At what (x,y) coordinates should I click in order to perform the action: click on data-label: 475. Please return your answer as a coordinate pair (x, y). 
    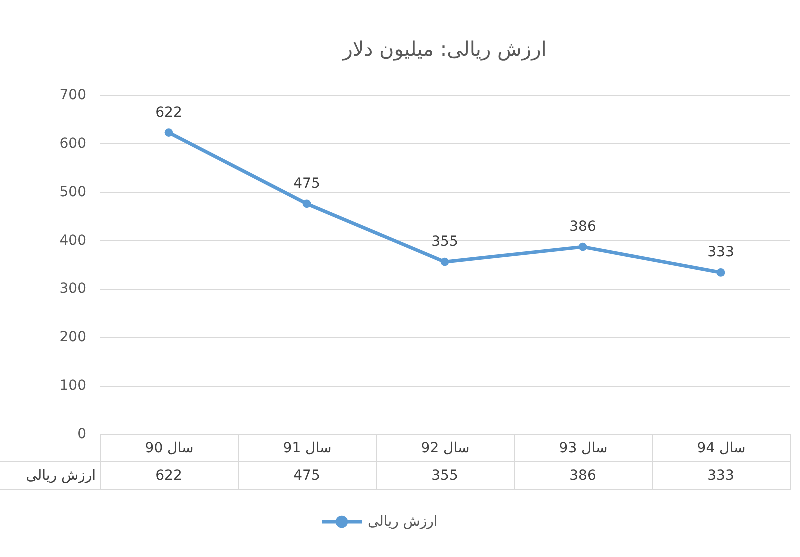
    Looking at the image, I should click on (307, 476).